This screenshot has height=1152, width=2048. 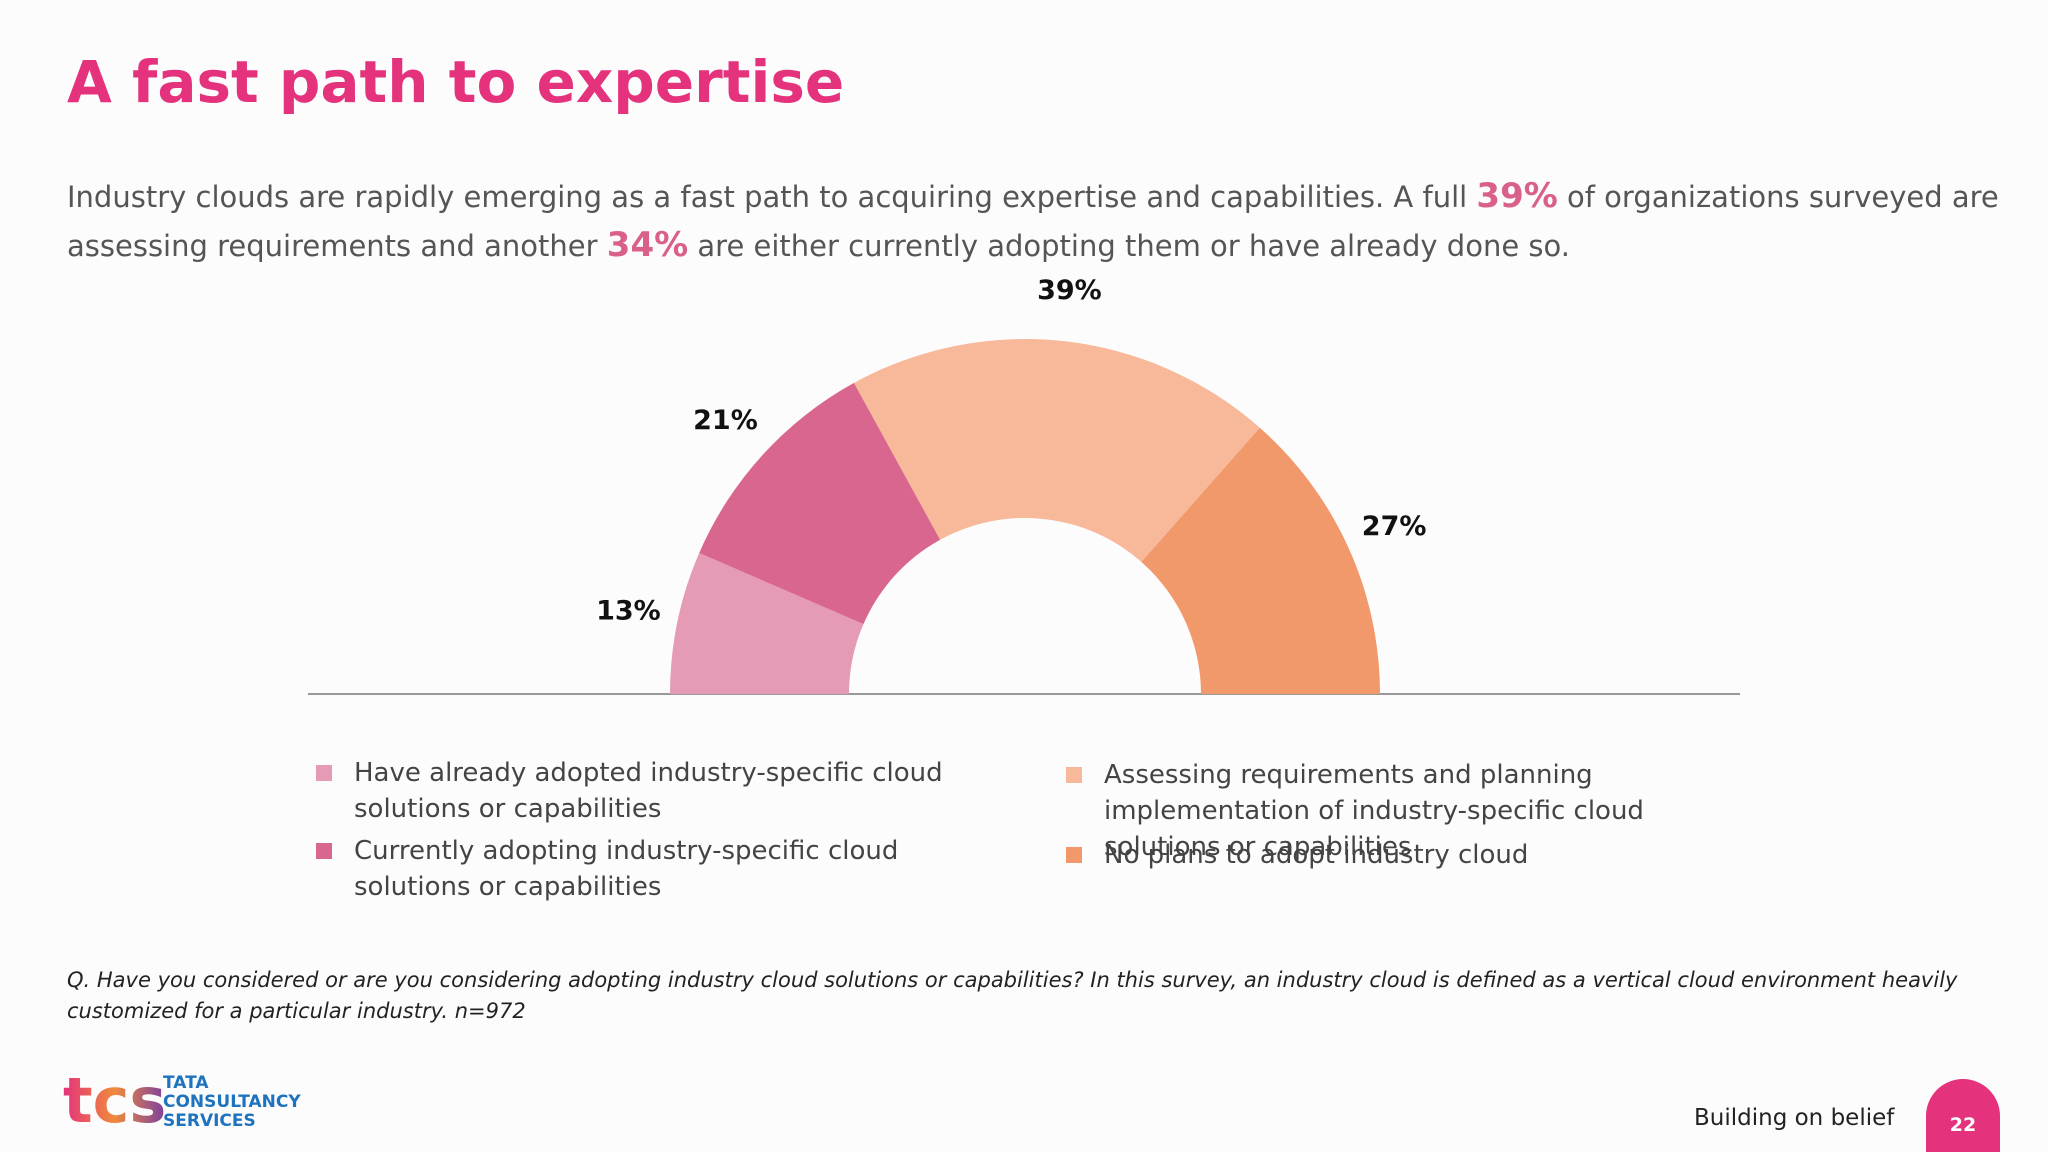 What do you see at coordinates (1517, 196) in the screenshot?
I see `highlight: 39%` at bounding box center [1517, 196].